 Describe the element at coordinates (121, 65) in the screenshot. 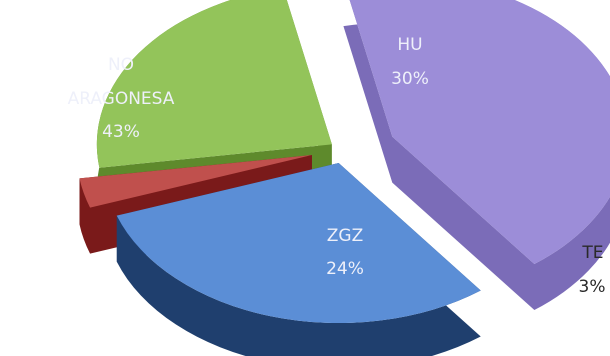

I see `label-no-aragonesa-line1: NO` at that location.